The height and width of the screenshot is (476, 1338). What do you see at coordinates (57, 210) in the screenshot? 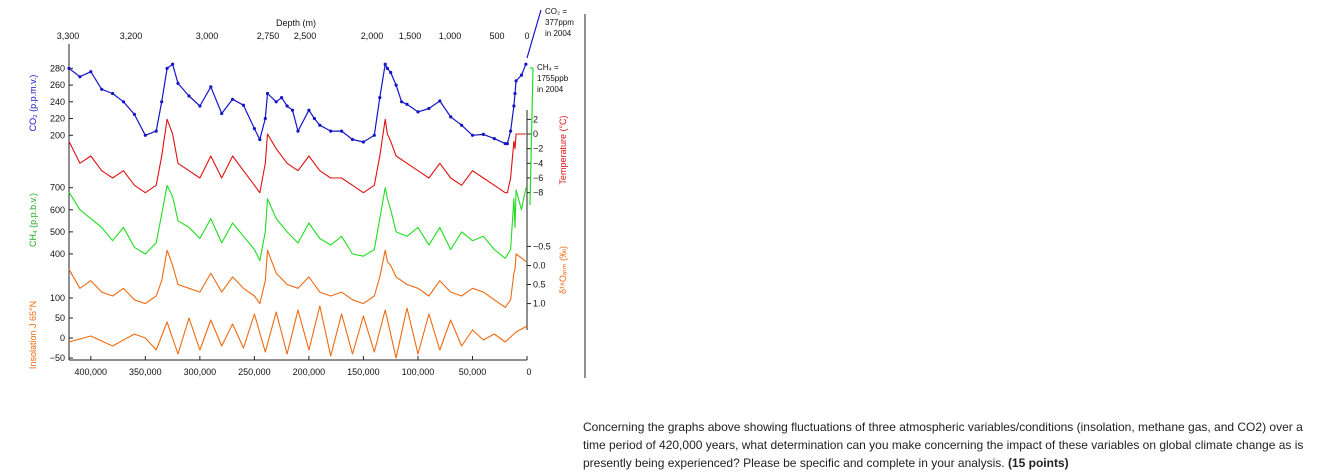
I see `left-tick-ch4-600: 600` at bounding box center [57, 210].